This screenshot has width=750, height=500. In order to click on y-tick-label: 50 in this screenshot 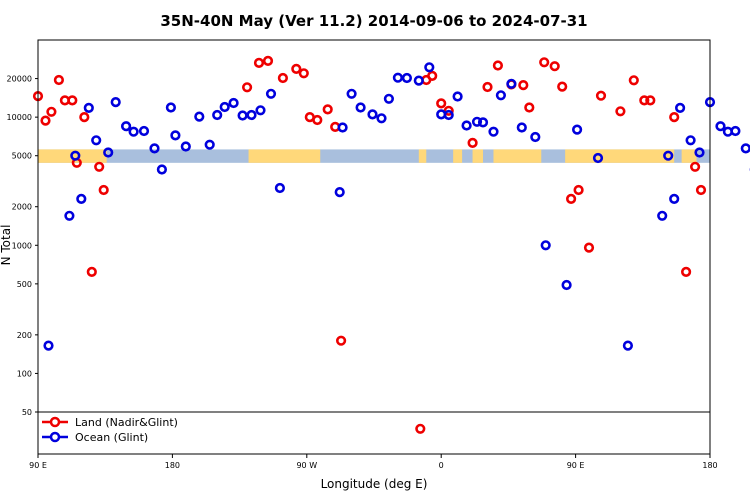, I will do `click(27, 412)`.